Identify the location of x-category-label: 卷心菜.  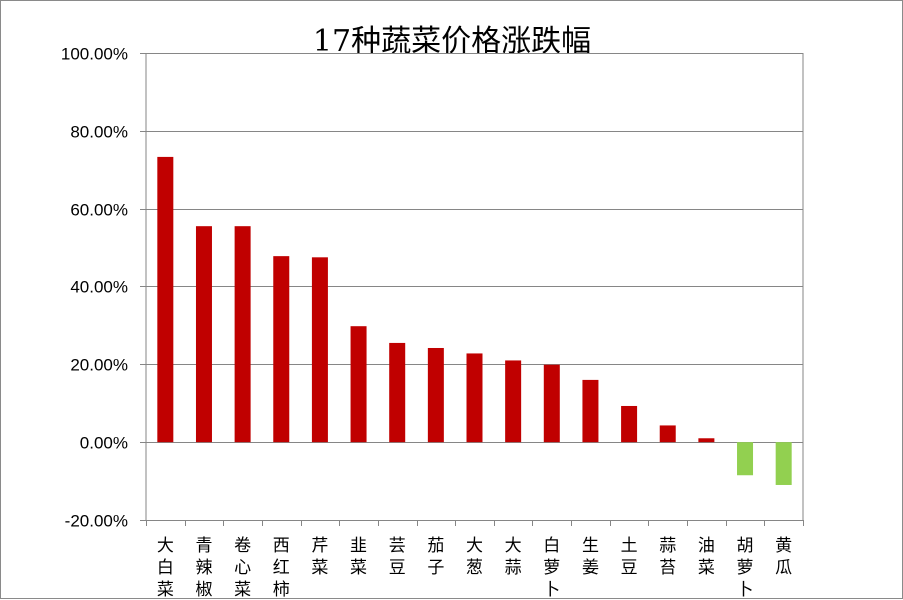
(242, 568).